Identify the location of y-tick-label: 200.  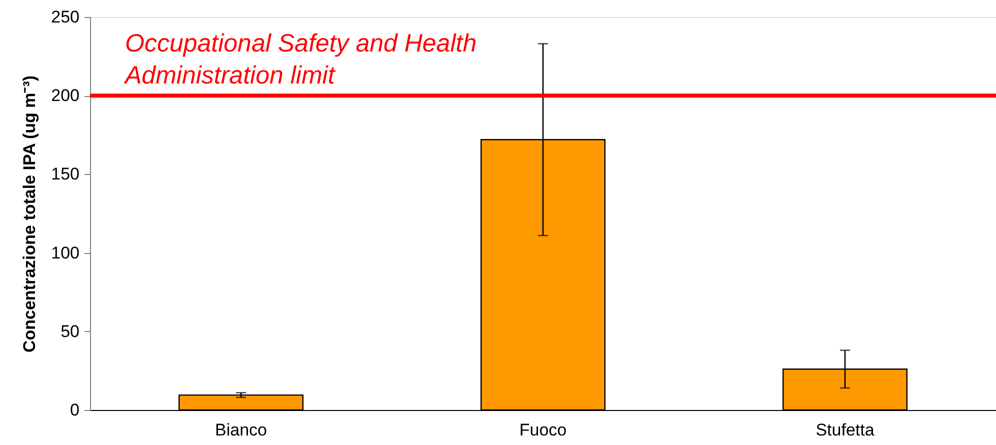
(65, 96).